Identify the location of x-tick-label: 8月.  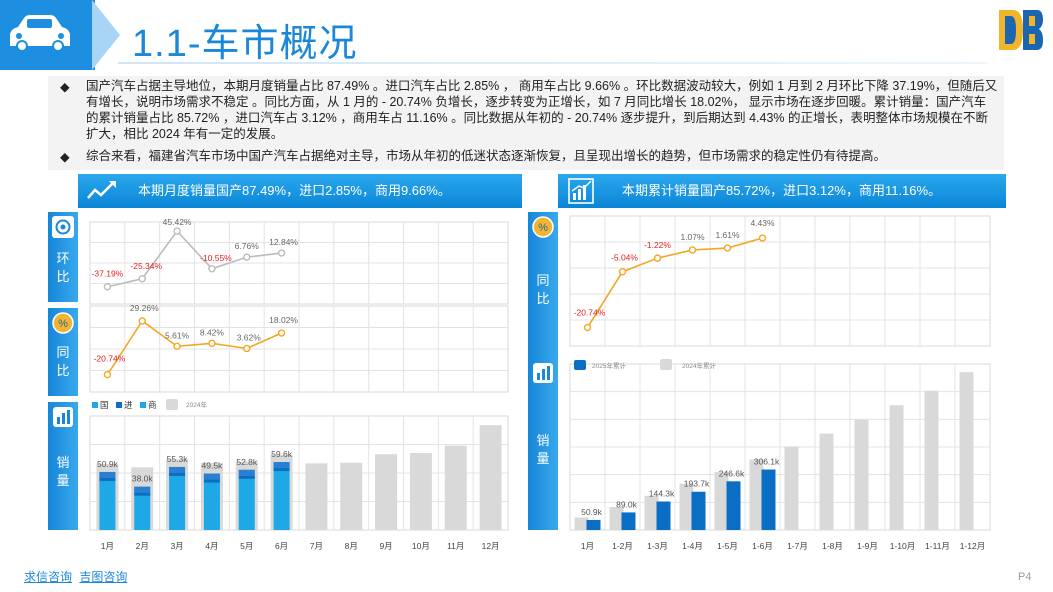
(351, 546).